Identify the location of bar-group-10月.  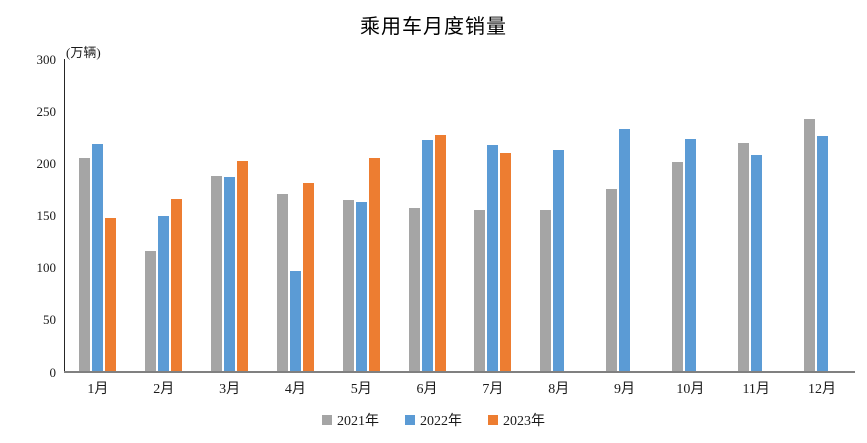
(690, 215).